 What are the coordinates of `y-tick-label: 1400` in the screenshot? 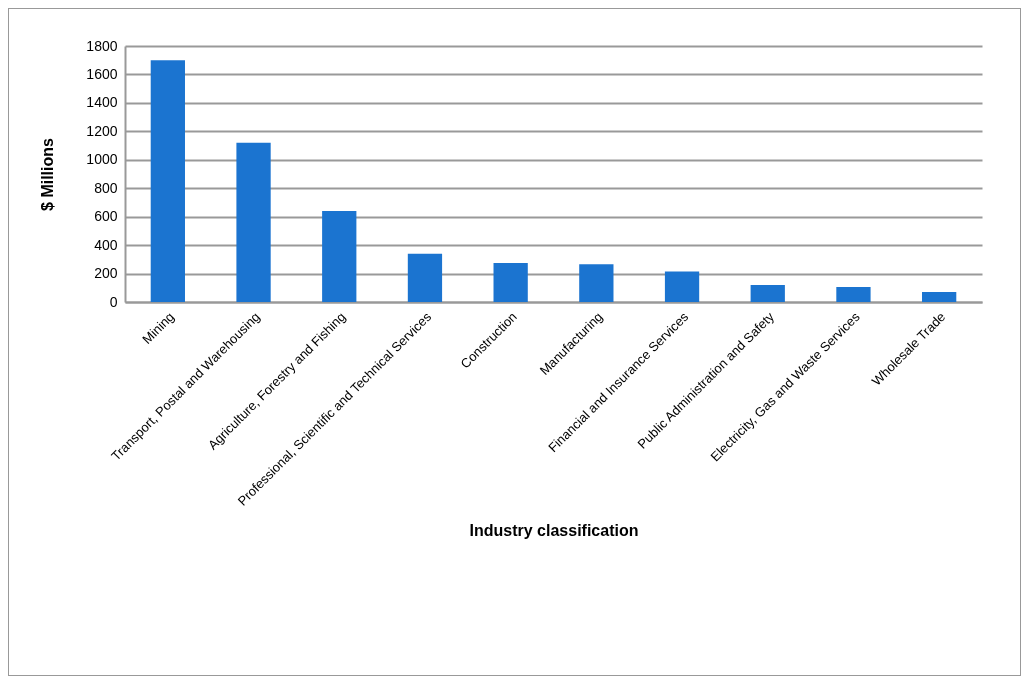 It's located at (102, 102).